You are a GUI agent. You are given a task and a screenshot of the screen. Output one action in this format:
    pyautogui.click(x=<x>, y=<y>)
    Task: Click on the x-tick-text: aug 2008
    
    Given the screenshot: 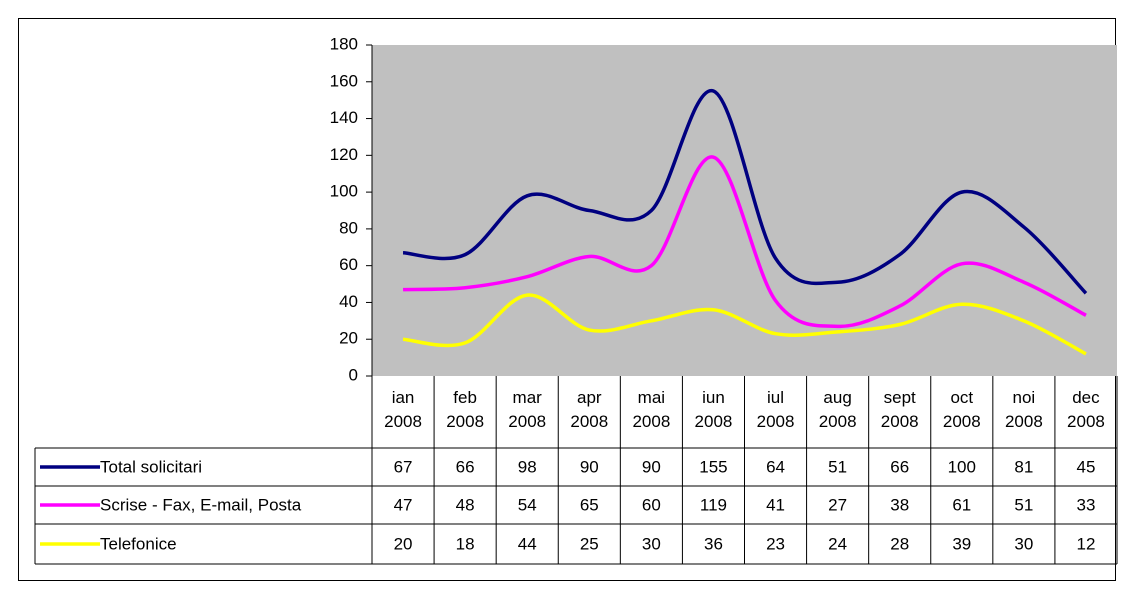 What is the action you would take?
    pyautogui.click(x=837, y=409)
    